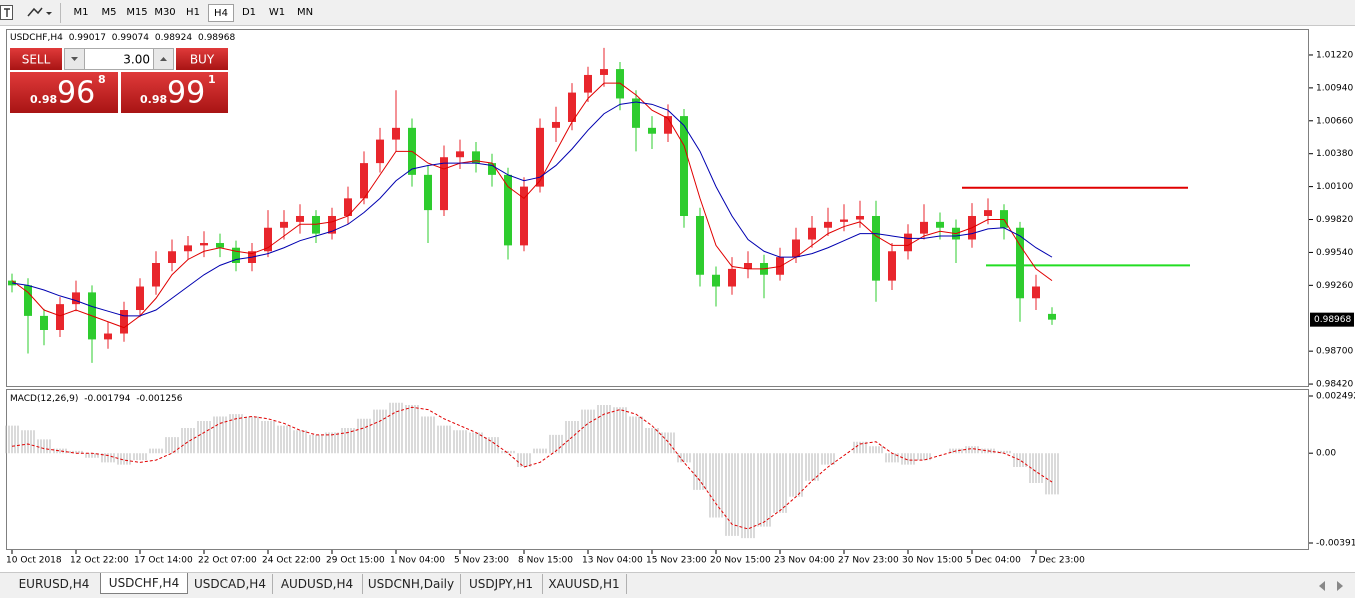 The height and width of the screenshot is (598, 1355). What do you see at coordinates (411, 584) in the screenshot?
I see `chart-tab: USDCNH,Daily` at bounding box center [411, 584].